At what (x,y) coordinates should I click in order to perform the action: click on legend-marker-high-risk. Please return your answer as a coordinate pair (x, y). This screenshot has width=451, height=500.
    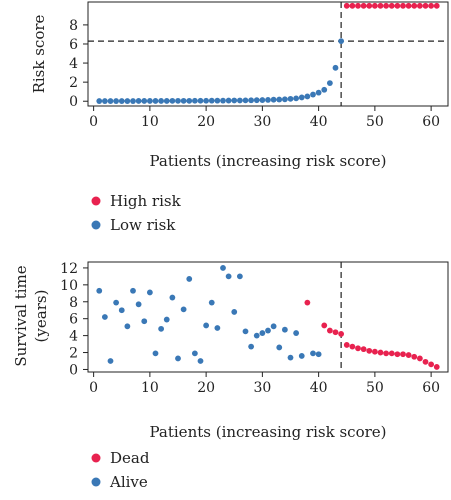
    Looking at the image, I should click on (96, 201).